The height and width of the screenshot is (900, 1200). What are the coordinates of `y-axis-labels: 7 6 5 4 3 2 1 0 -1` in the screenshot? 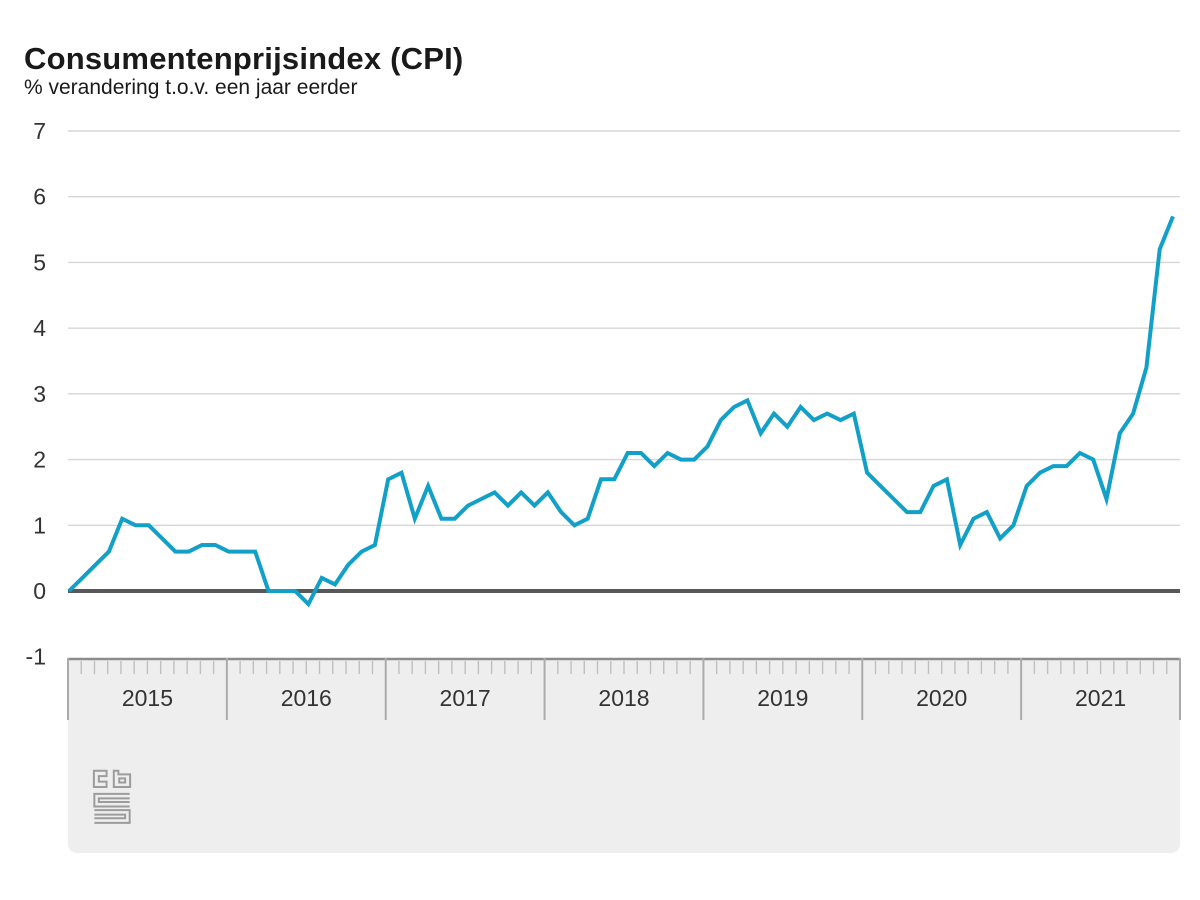 It's located at (36, 394).